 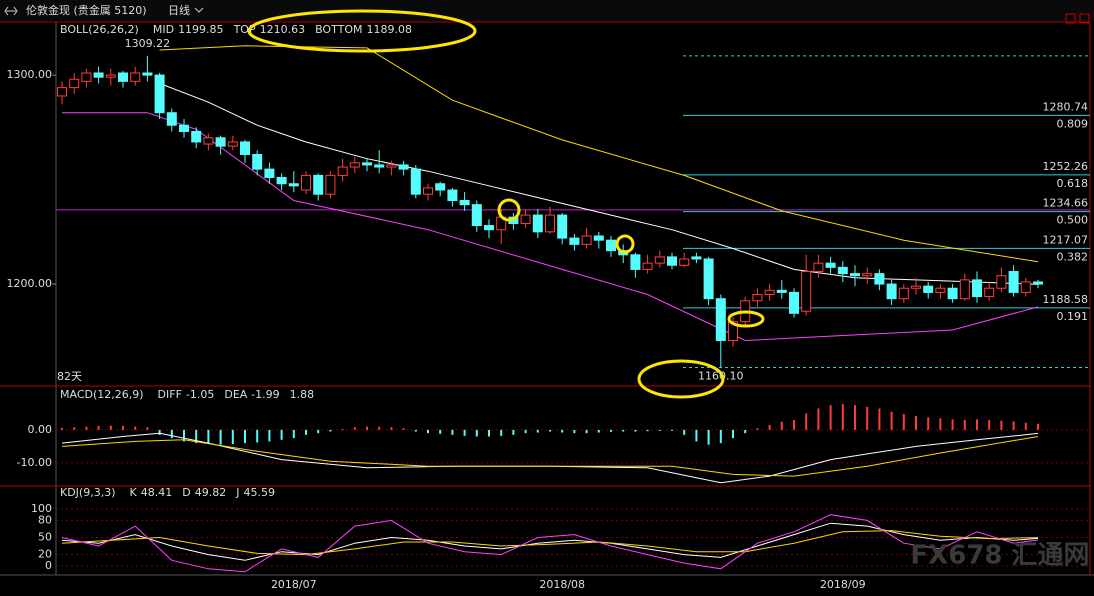 What do you see at coordinates (45, 554) in the screenshot?
I see `y-tick-label: 20` at bounding box center [45, 554].